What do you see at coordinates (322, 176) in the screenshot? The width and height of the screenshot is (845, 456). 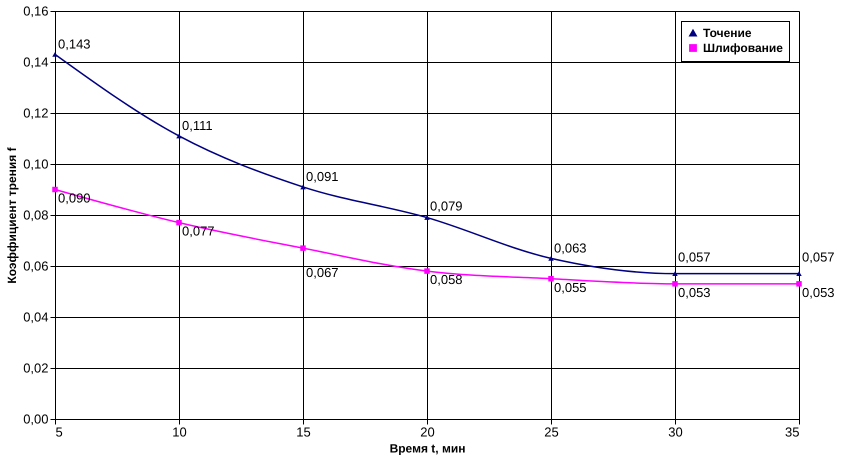 I see `data-label: 0,091` at bounding box center [322, 176].